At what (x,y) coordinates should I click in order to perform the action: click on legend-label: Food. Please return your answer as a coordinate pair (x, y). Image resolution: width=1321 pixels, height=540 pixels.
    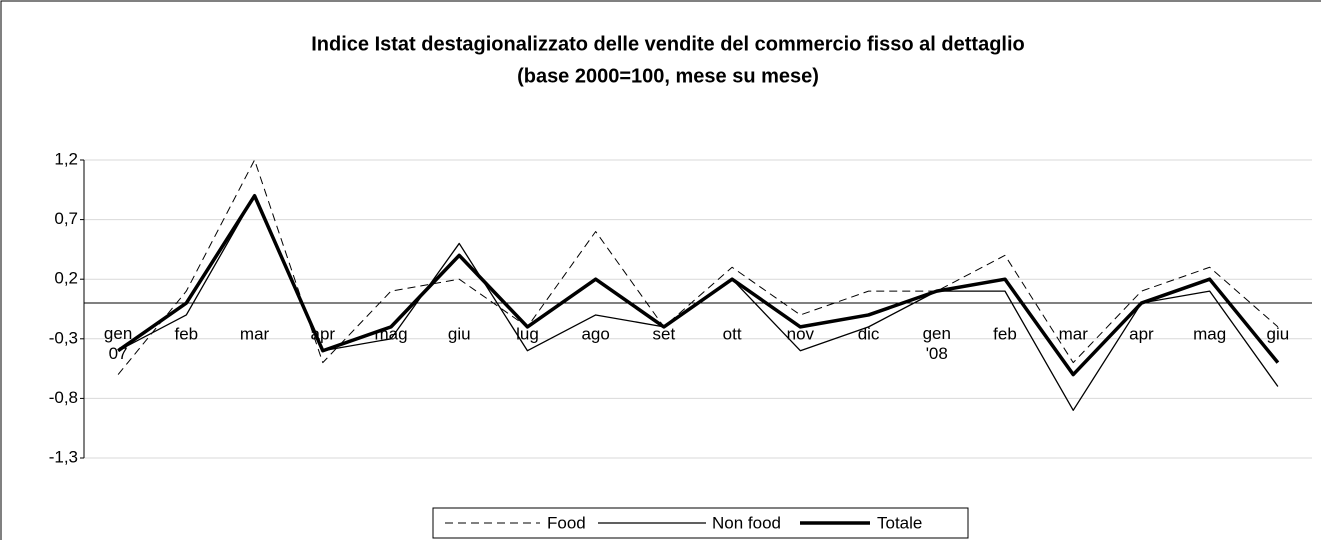
    Looking at the image, I should click on (566, 522).